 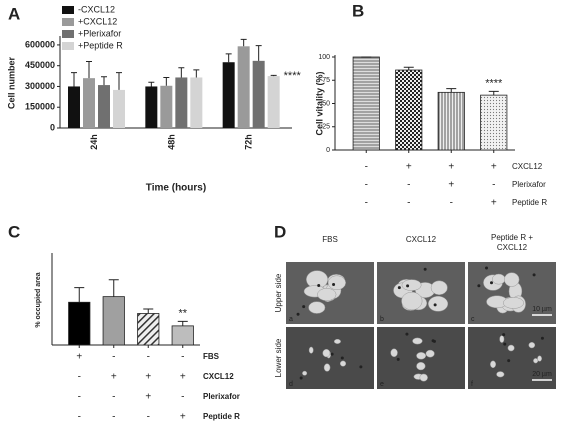 What do you see at coordinates (94, 142) in the screenshot?
I see `x-tick-label: 24h` at bounding box center [94, 142].